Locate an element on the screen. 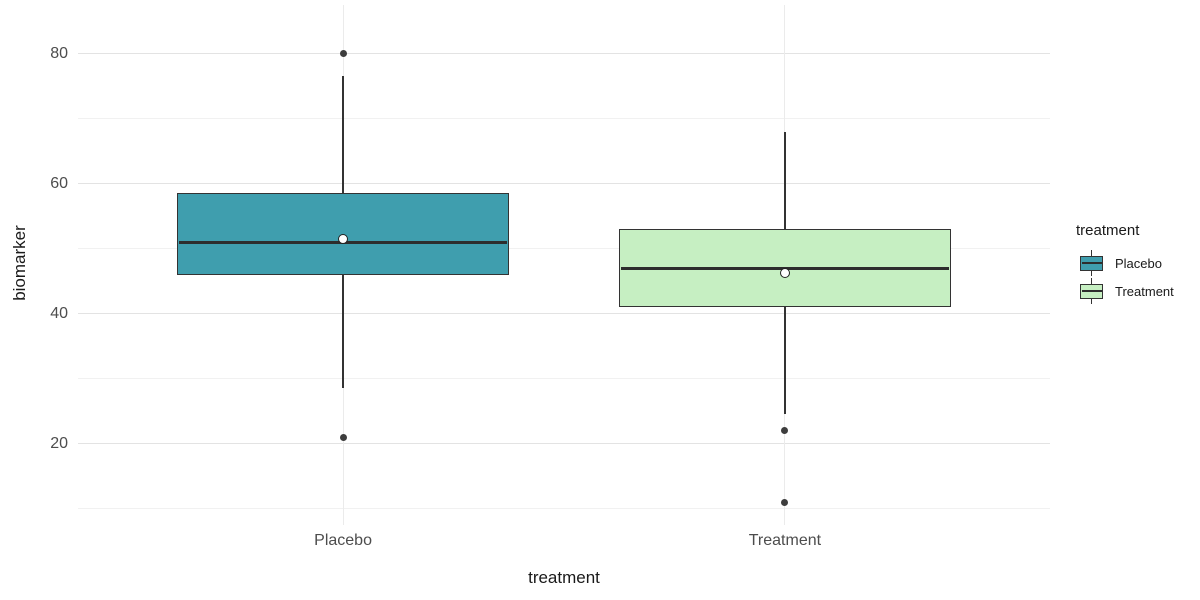 The width and height of the screenshot is (1200, 600). median-line-treatment is located at coordinates (785, 268).